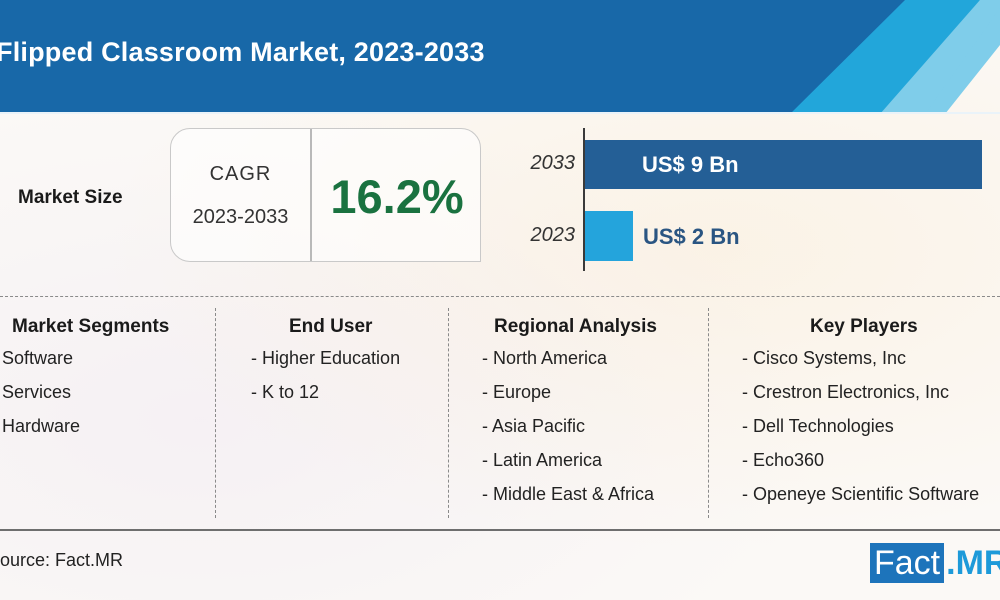  Describe the element at coordinates (325, 195) in the screenshot. I see `cagr-box: CAGR 2023-2033 16.2%` at that location.